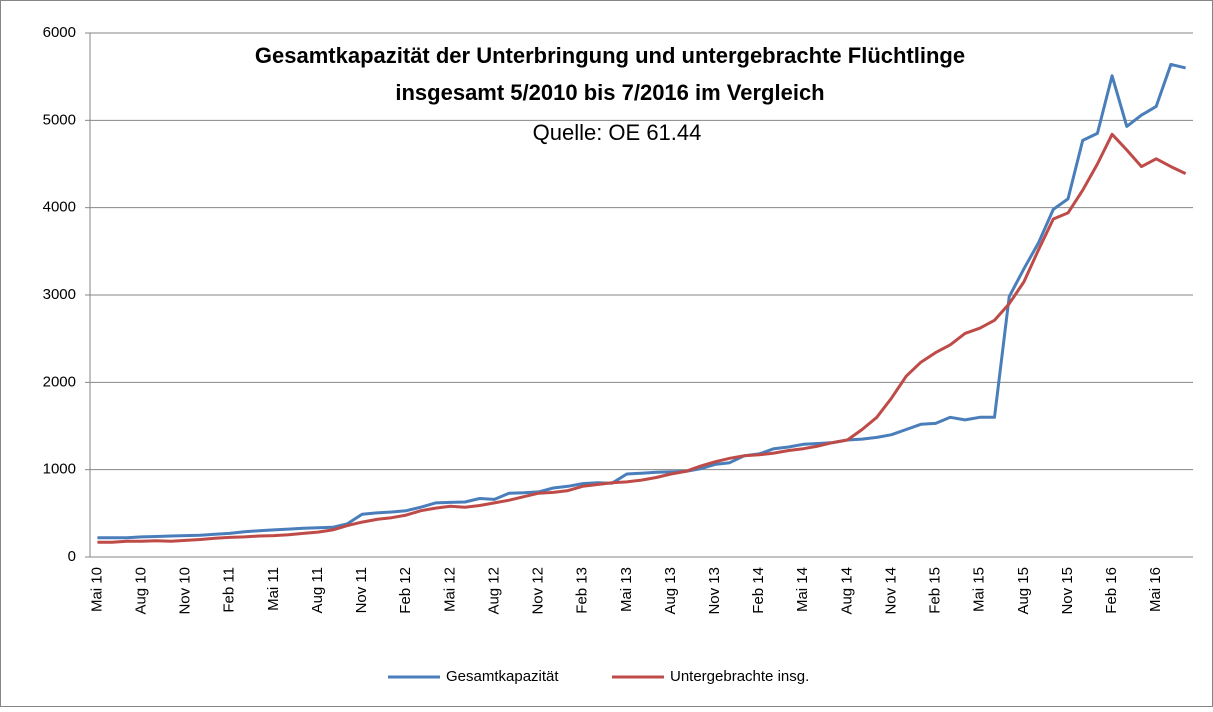 The height and width of the screenshot is (712, 1213). Describe the element at coordinates (582, 590) in the screenshot. I see `x-tick-label: Feb 13` at that location.